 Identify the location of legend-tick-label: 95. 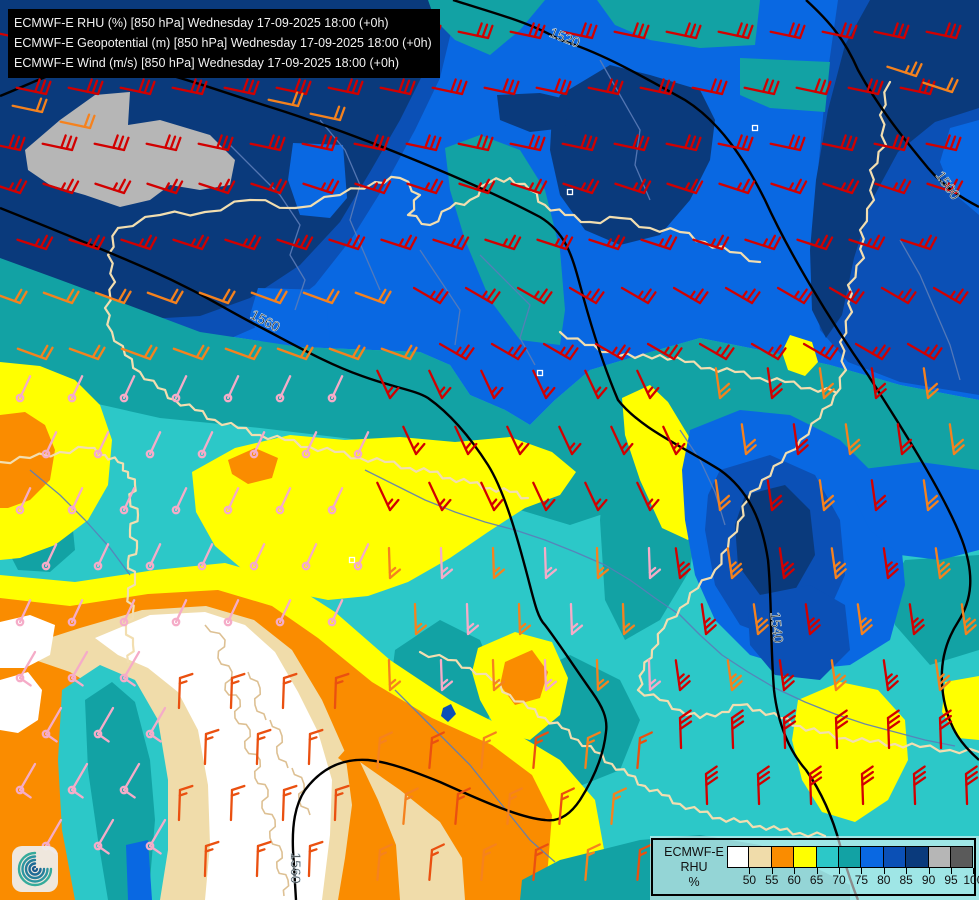
(951, 880).